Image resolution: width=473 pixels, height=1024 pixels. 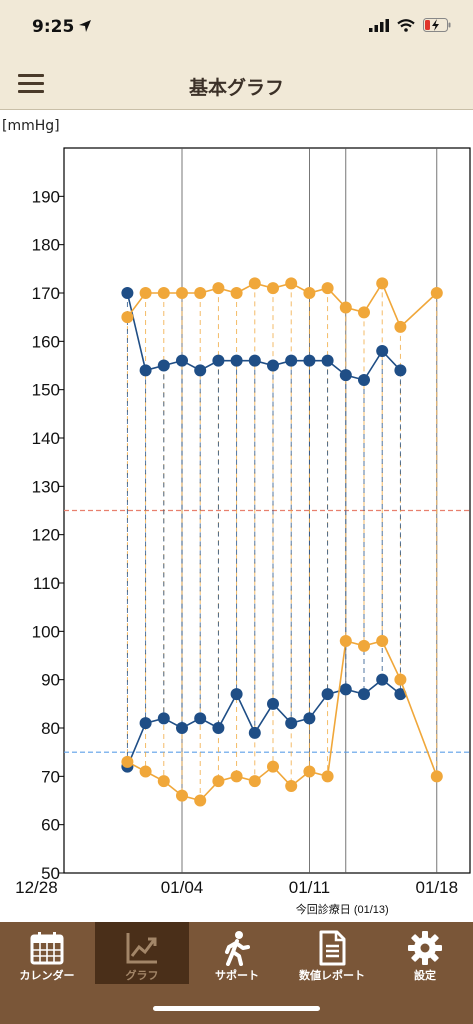 What do you see at coordinates (46, 390) in the screenshot?
I see `y-tick-label: 150` at bounding box center [46, 390].